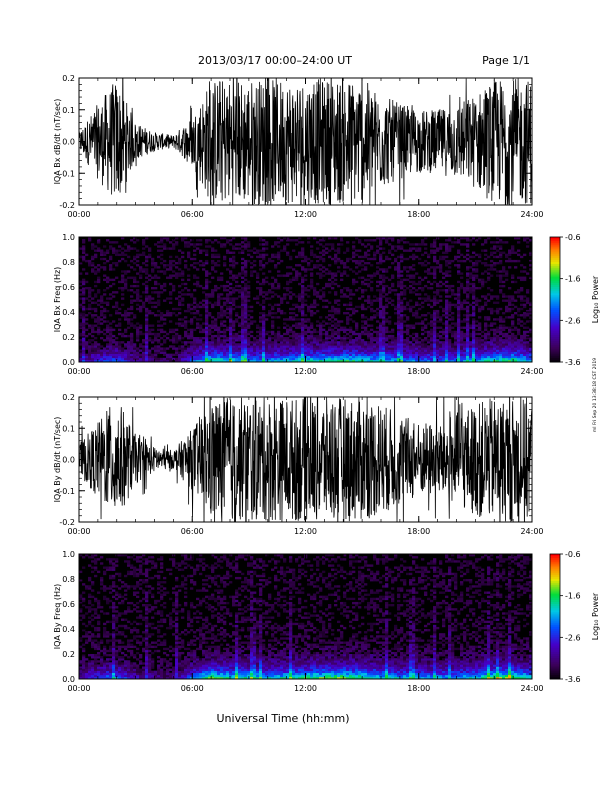 This screenshot has width=612, height=792. What do you see at coordinates (68, 460) in the screenshot?
I see `y-tick-label: 0.0` at bounding box center [68, 460].